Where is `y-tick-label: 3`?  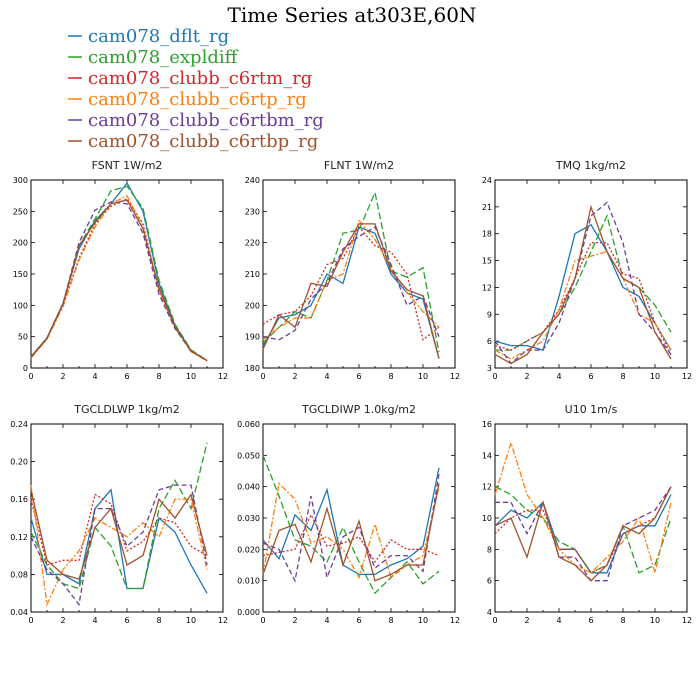
y-tick-label: 3 is located at coordinates (489, 368).